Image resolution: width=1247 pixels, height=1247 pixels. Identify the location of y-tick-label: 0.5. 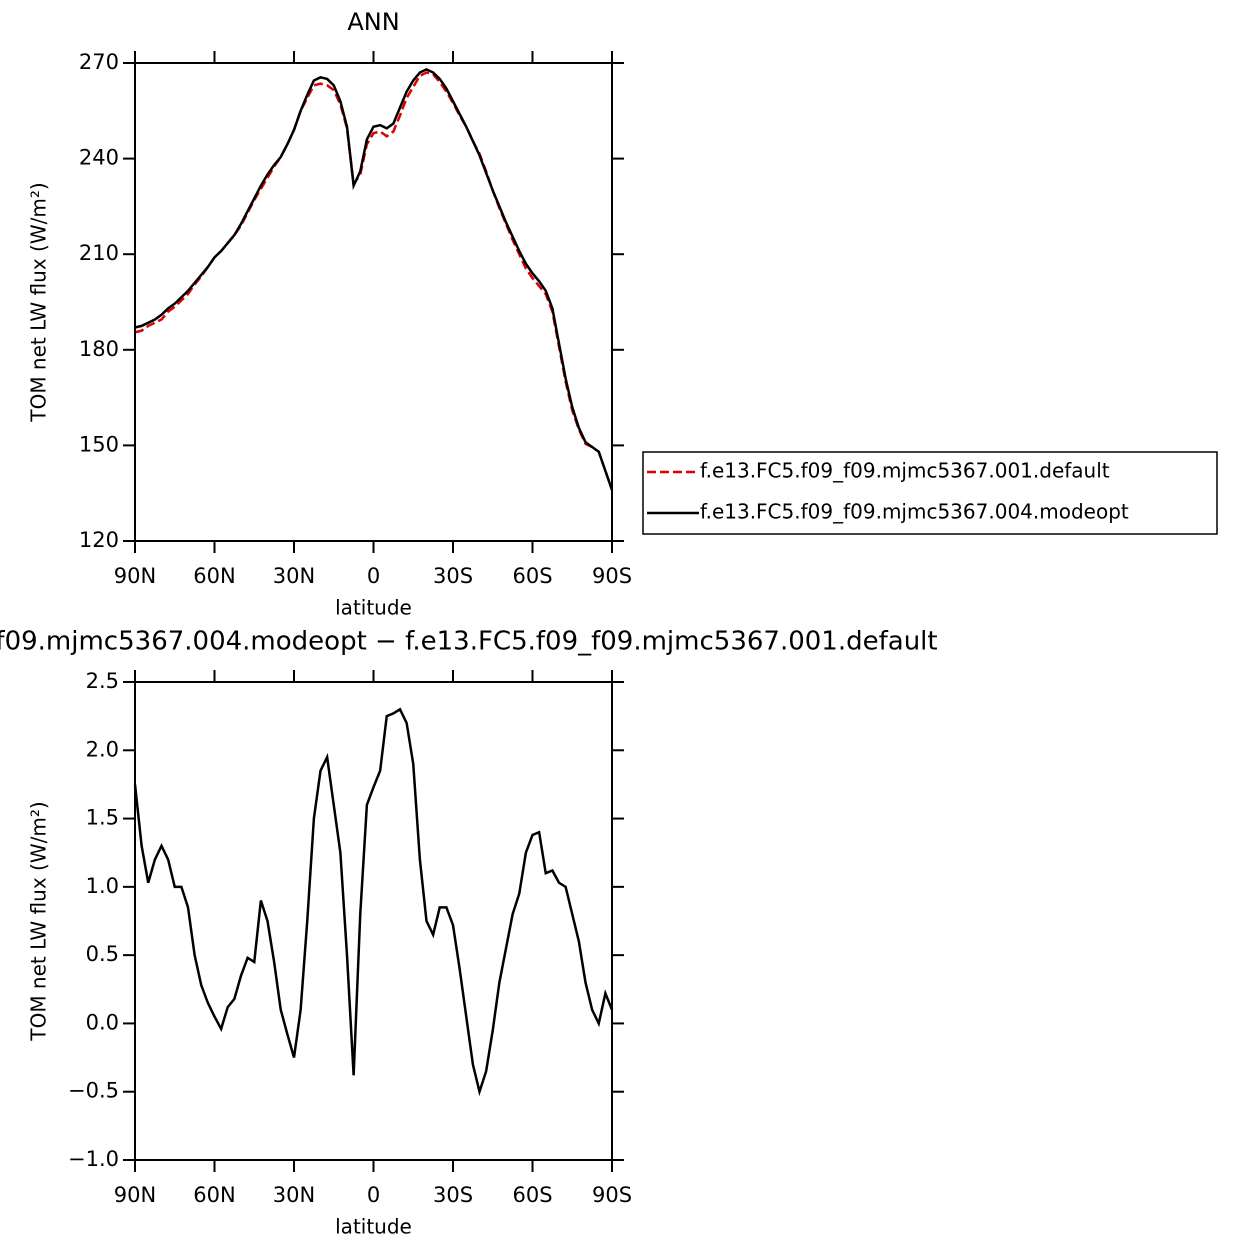
(102, 954).